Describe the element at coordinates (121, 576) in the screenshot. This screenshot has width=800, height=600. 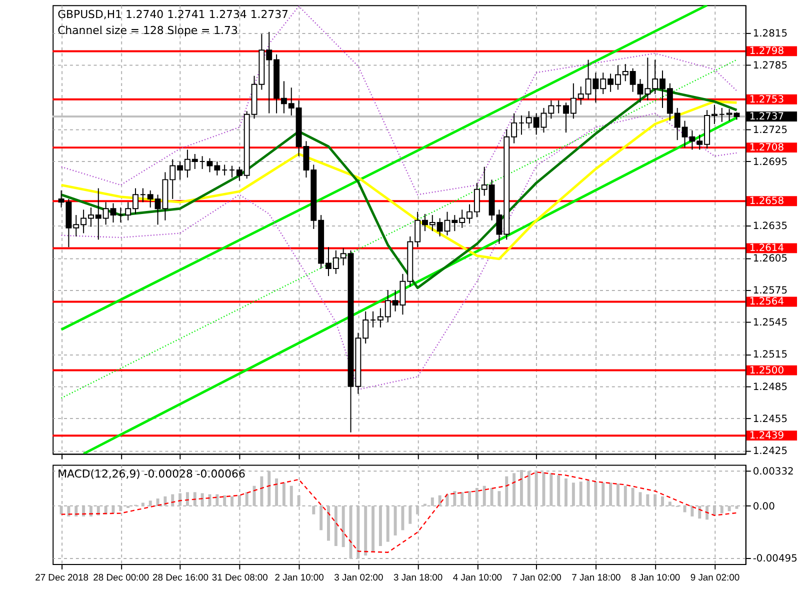
I see `x-tick-label: 28 Dec 00:00` at that location.